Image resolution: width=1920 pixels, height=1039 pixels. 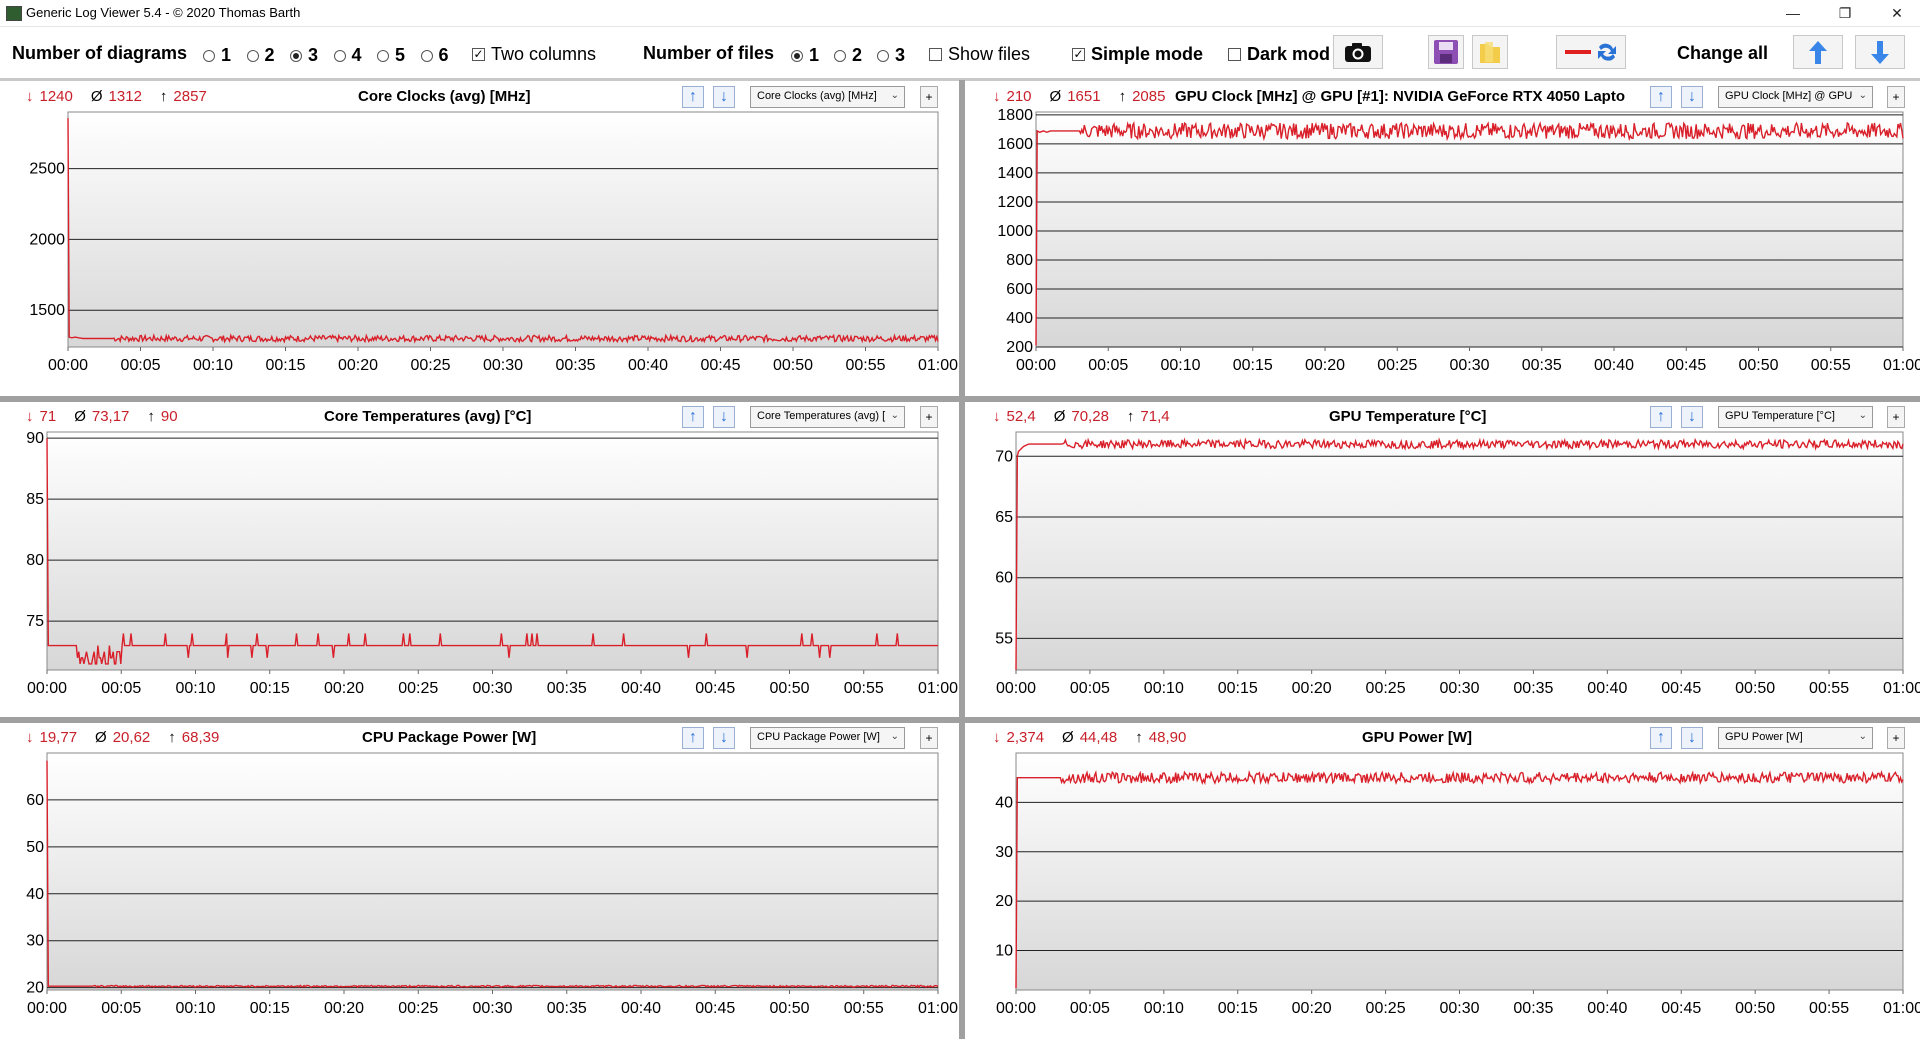 I want to click on sensor-select: GPU Temperature [°C] ⌄, so click(x=1795, y=417).